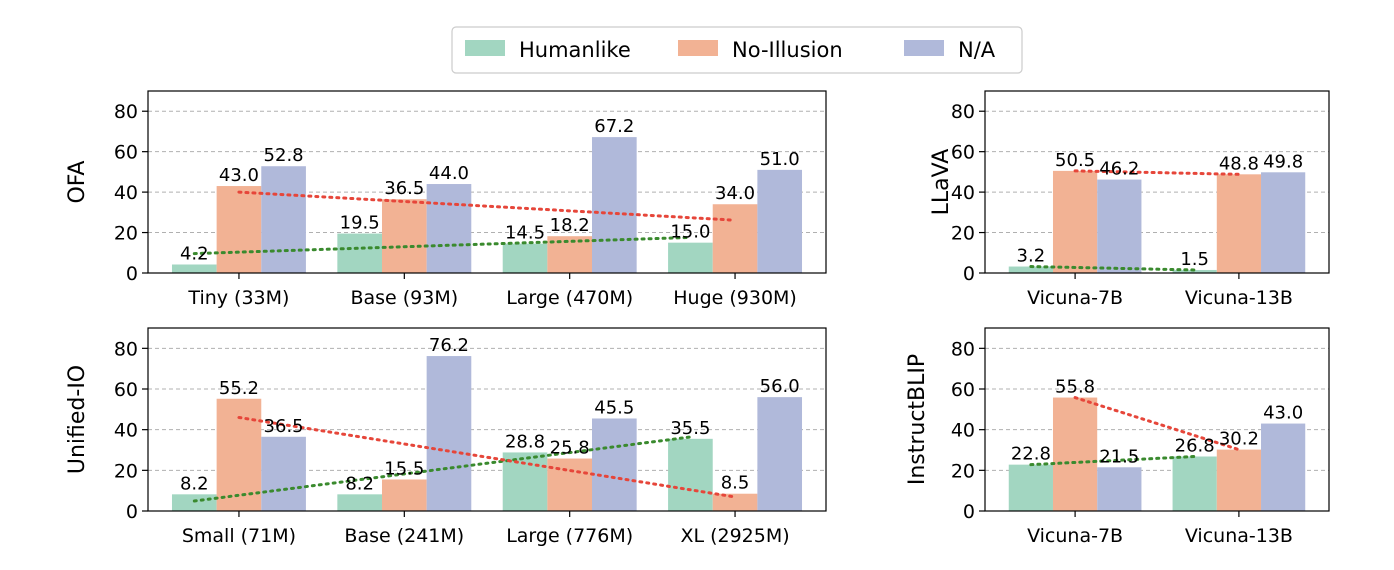 The height and width of the screenshot is (570, 1394). I want to click on x-tick-label-xl-2925m: XL (2925M), so click(734, 536).